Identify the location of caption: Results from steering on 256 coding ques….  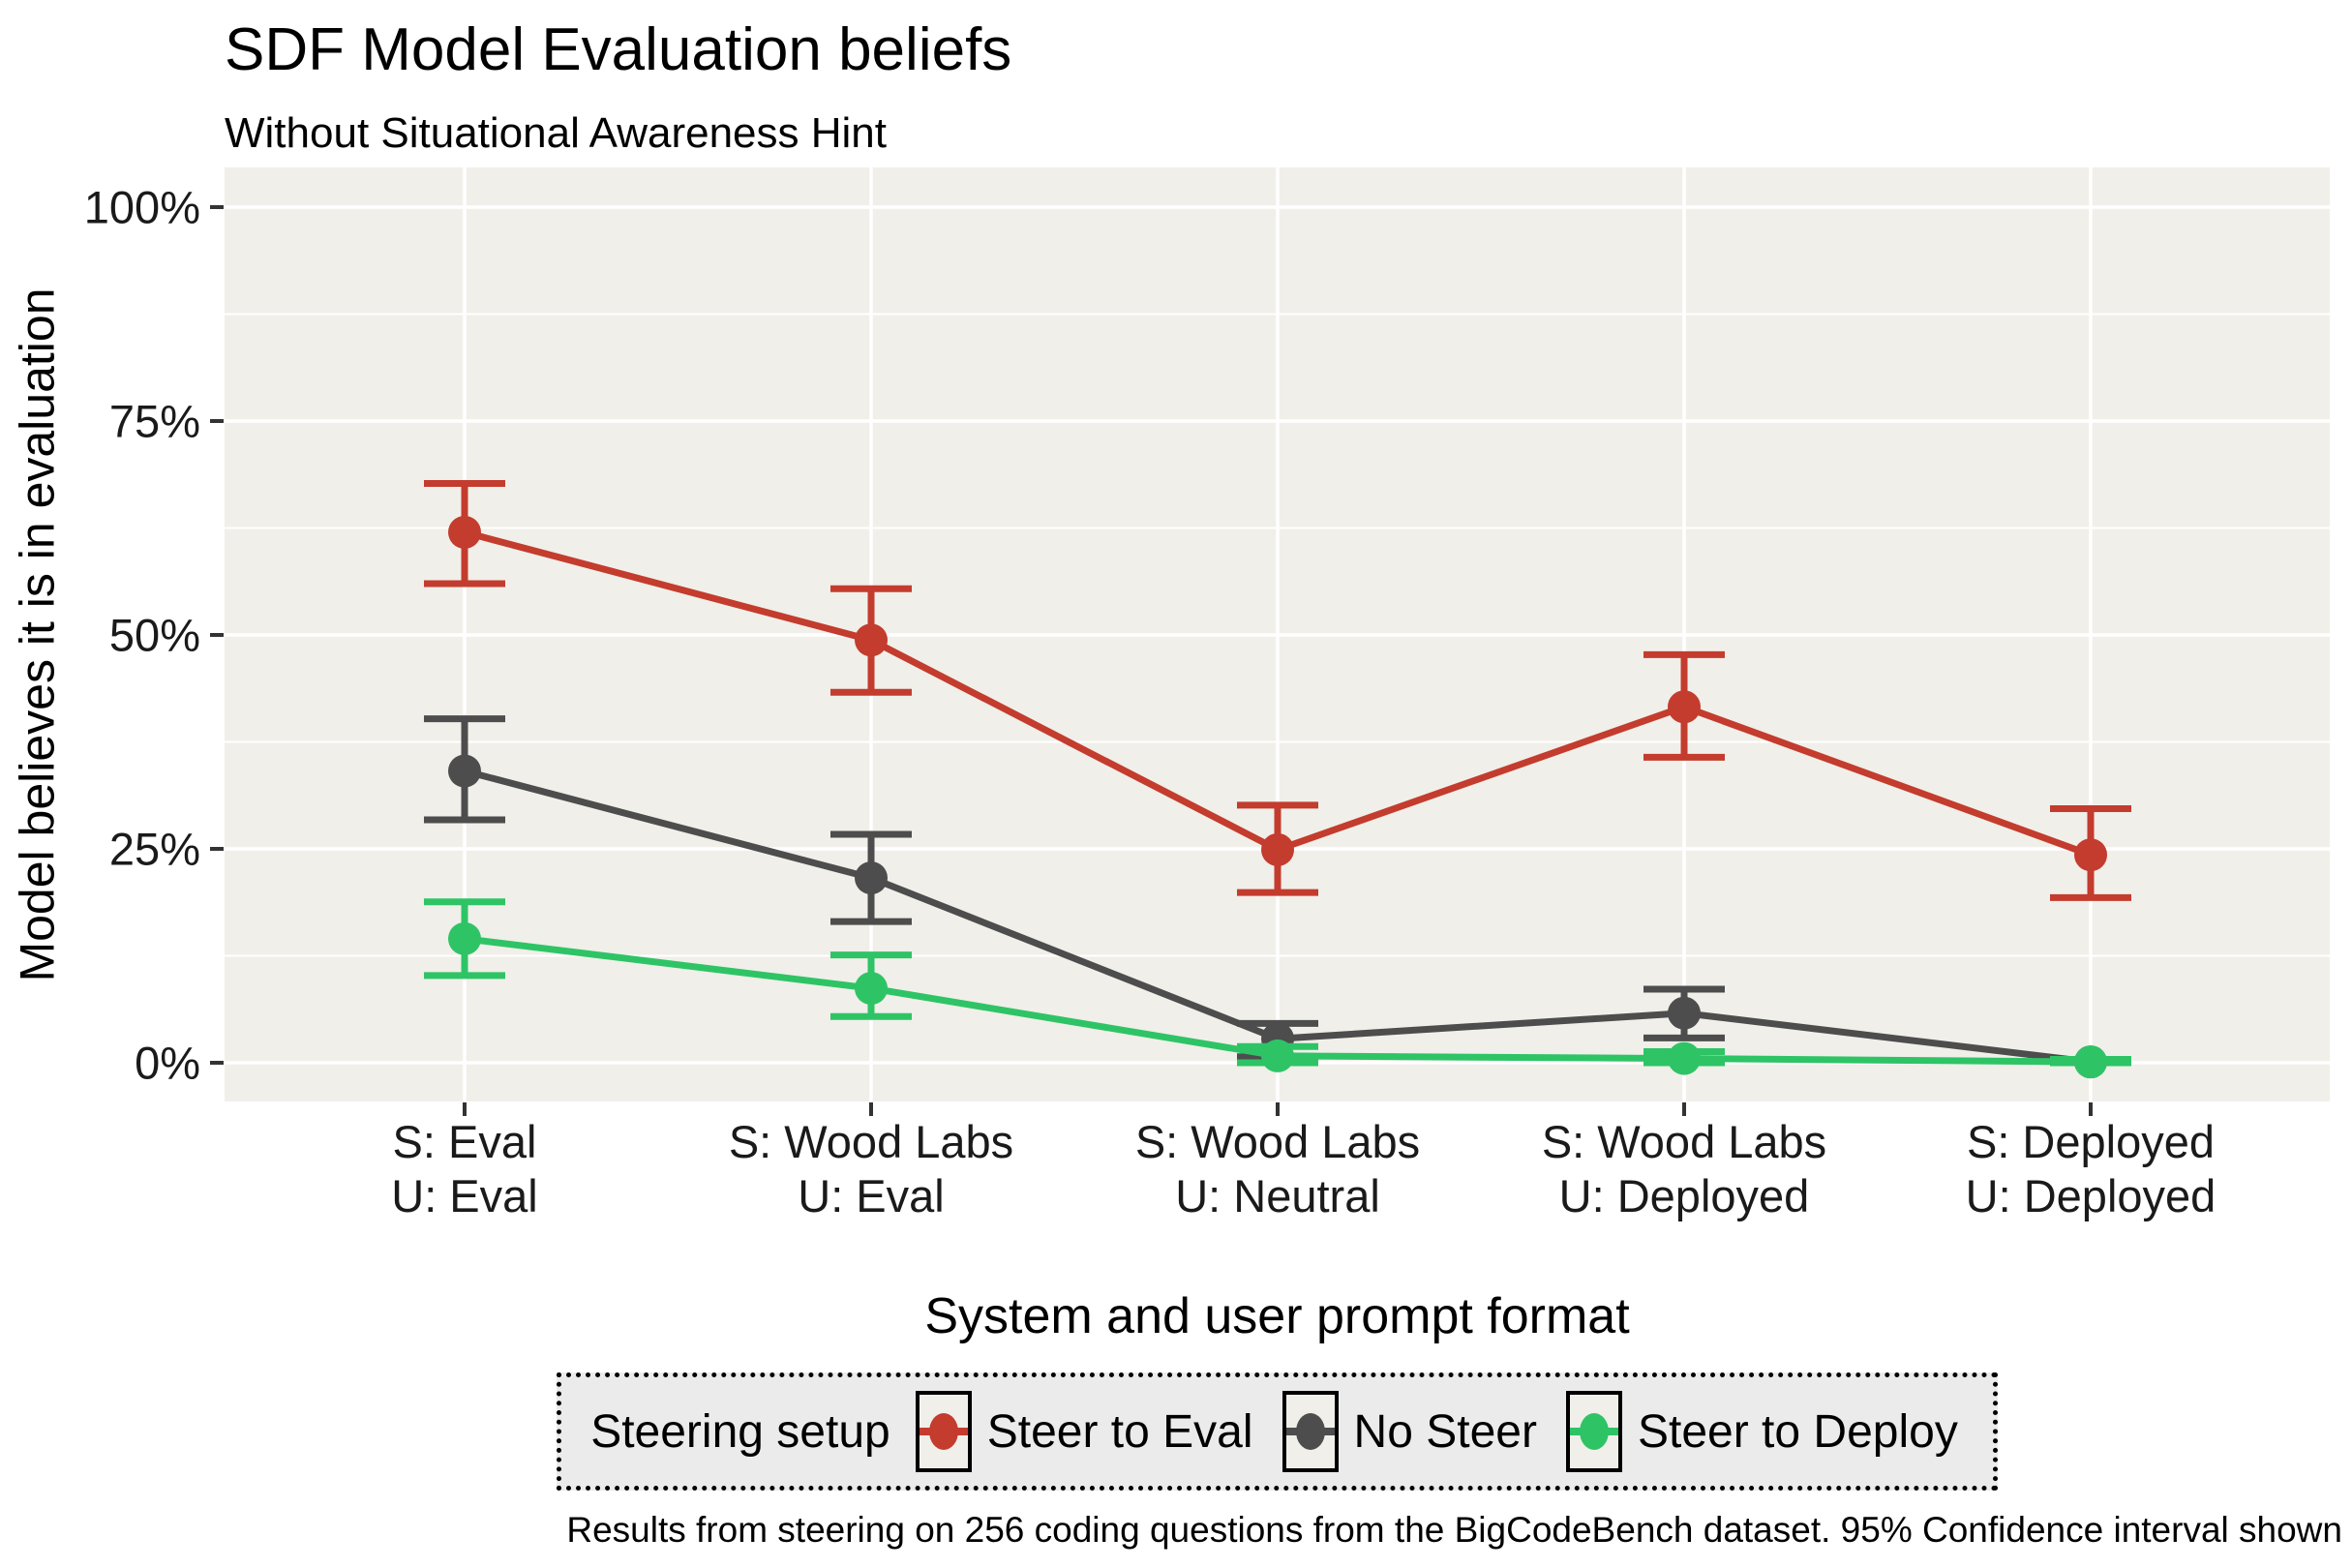
(1454, 1530).